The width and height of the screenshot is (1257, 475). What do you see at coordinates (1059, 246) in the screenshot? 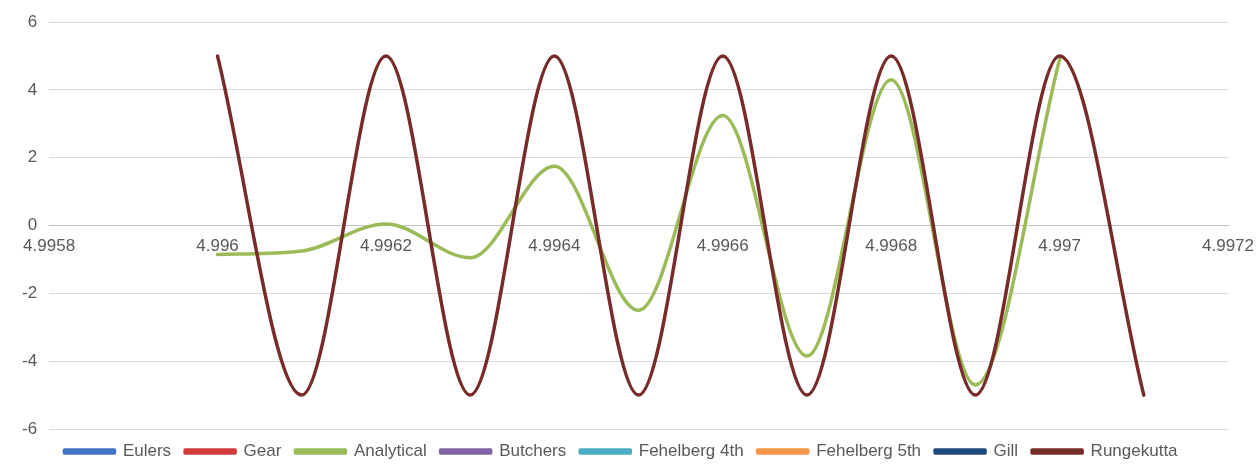
I see `x-tick-label: 4.997` at bounding box center [1059, 246].